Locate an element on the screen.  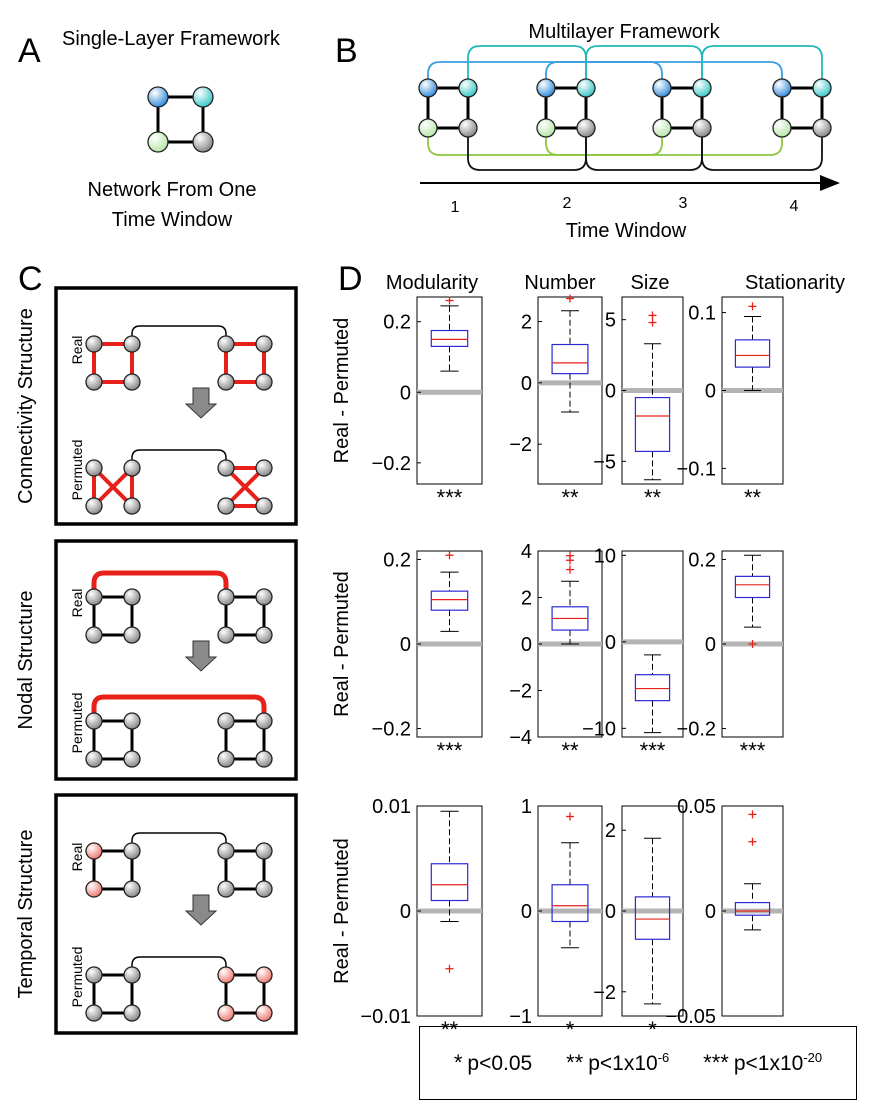
y-tick-label: −0.2 is located at coordinates (696, 730).